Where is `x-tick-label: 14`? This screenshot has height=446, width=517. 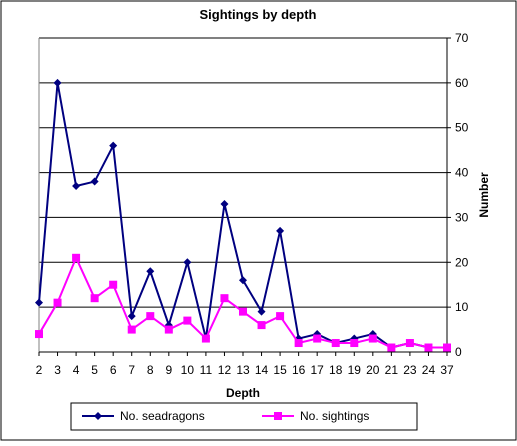 x-tick-label: 14 is located at coordinates (262, 370).